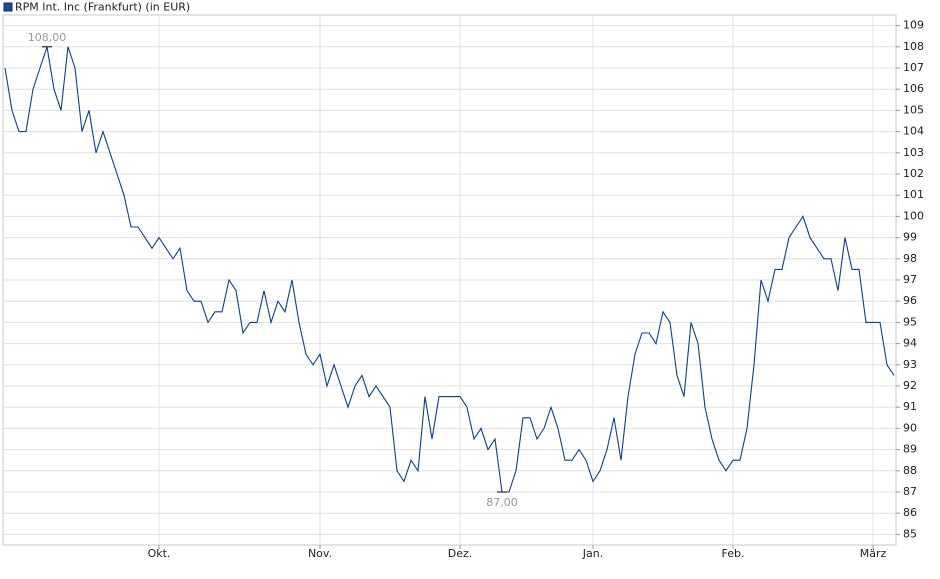 This screenshot has height=579, width=940. I want to click on y-tick-label: 87, so click(910, 491).